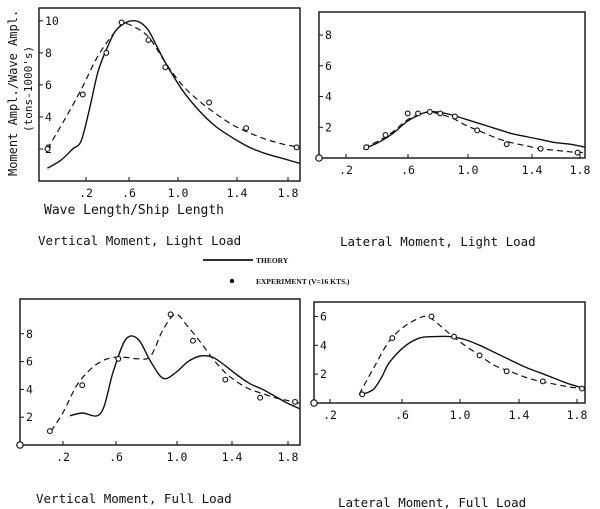  I want to click on title-lateral-moment-light-load: Lateral Moment, Light Load, so click(438, 241).